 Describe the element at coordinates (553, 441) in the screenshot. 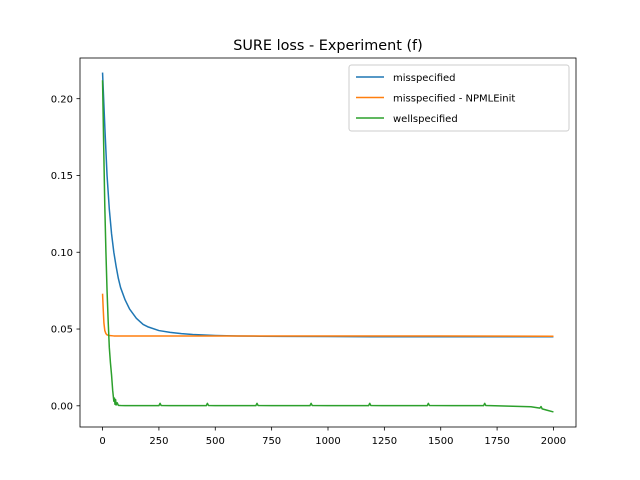

I see `x-tick-label: 2000` at that location.